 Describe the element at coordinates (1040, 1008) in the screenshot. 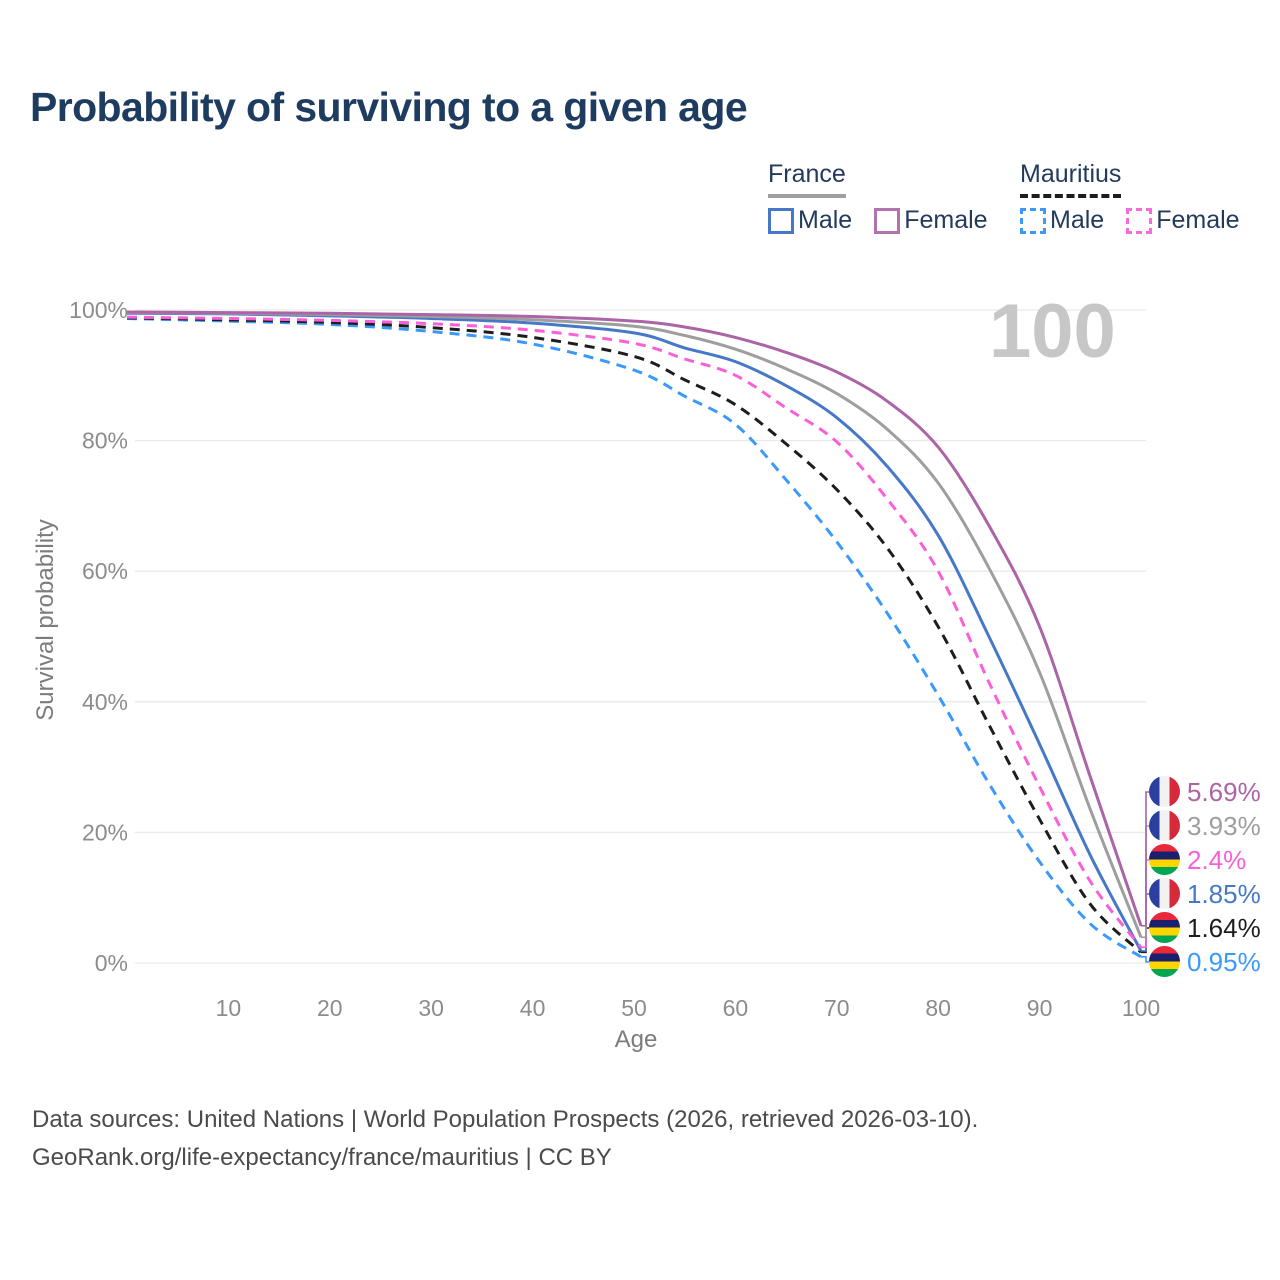

I see `x-tick-label-90: 90` at that location.